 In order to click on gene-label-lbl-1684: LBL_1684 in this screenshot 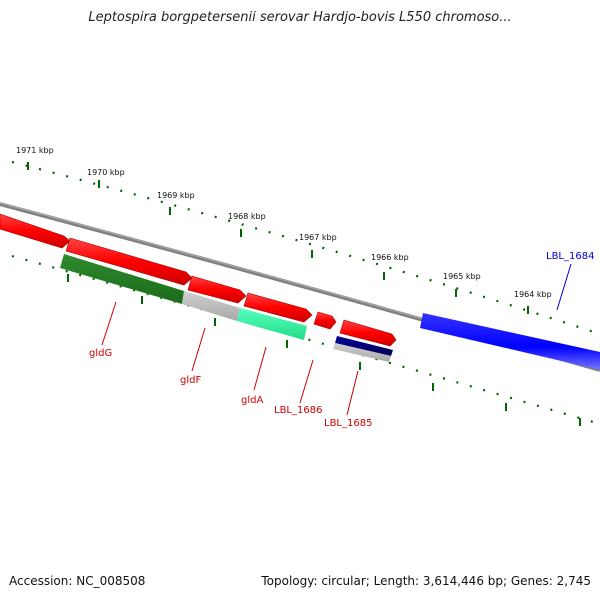, I will do `click(570, 256)`.